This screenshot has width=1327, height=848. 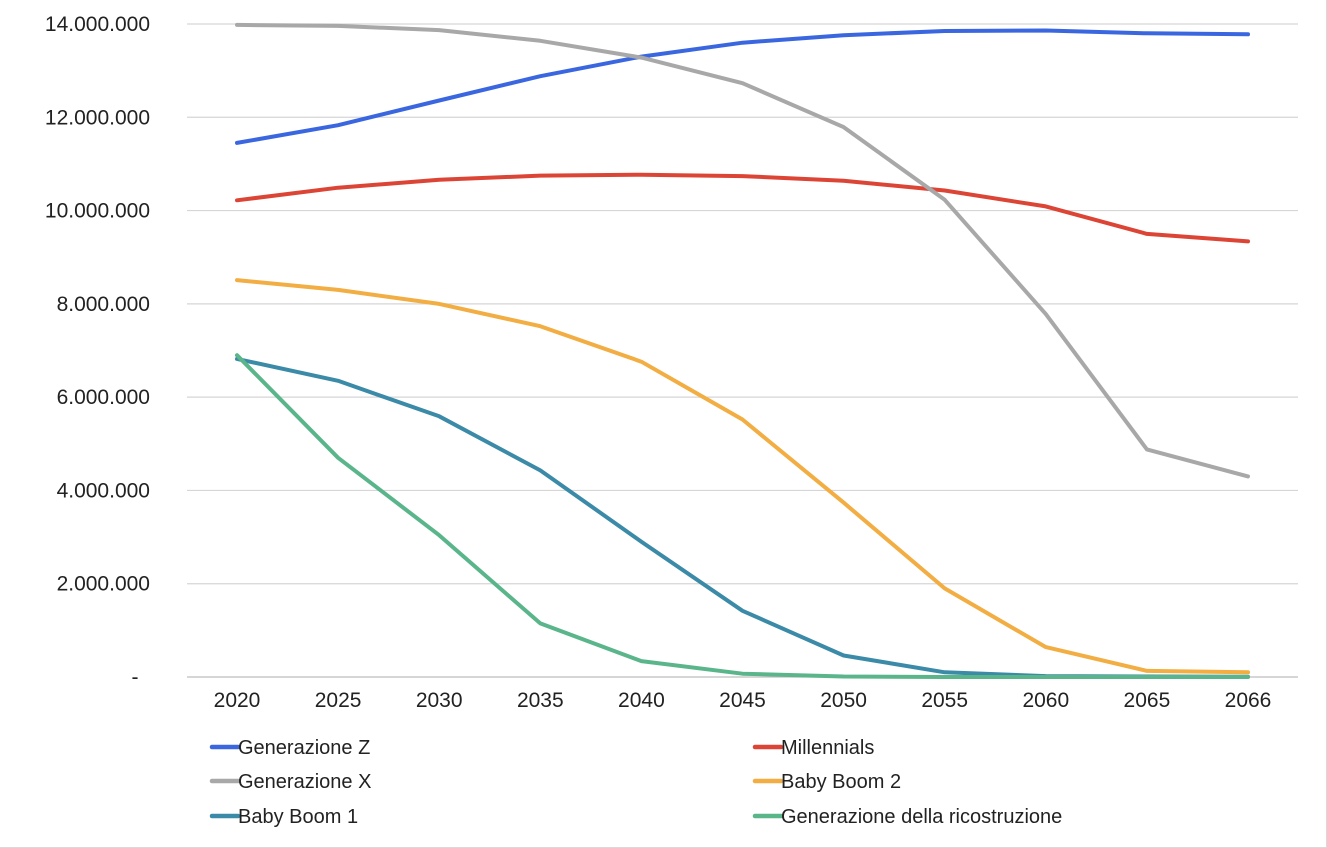 What do you see at coordinates (298, 817) in the screenshot?
I see `legend-label: Baby Boom 1` at bounding box center [298, 817].